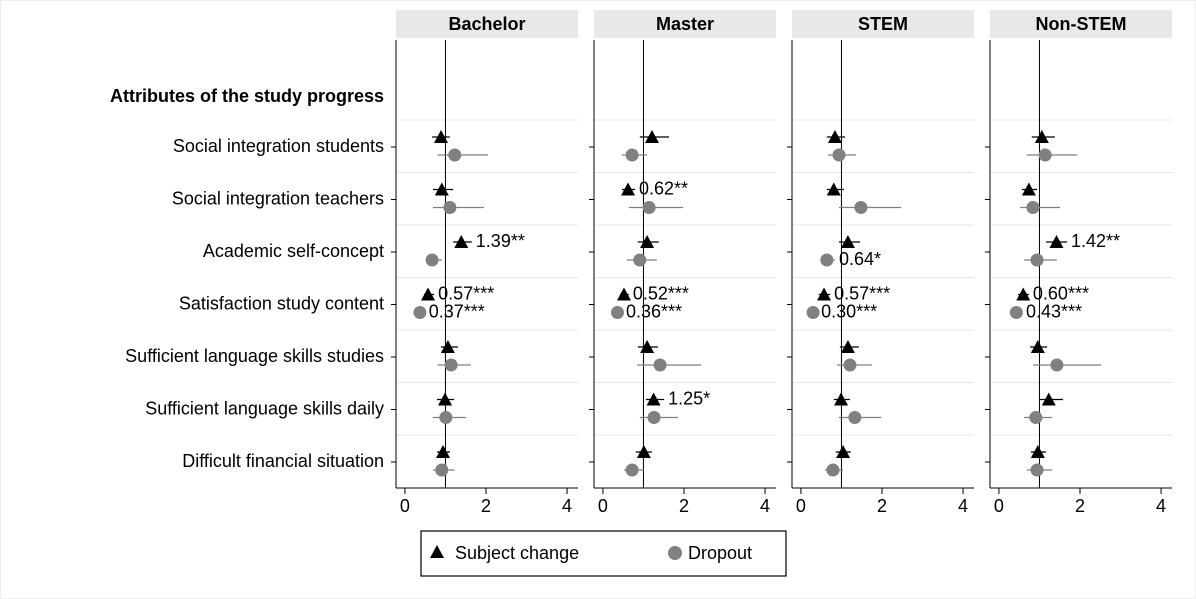 The image size is (1196, 599). I want to click on value-label: 0.52***, so click(661, 293).